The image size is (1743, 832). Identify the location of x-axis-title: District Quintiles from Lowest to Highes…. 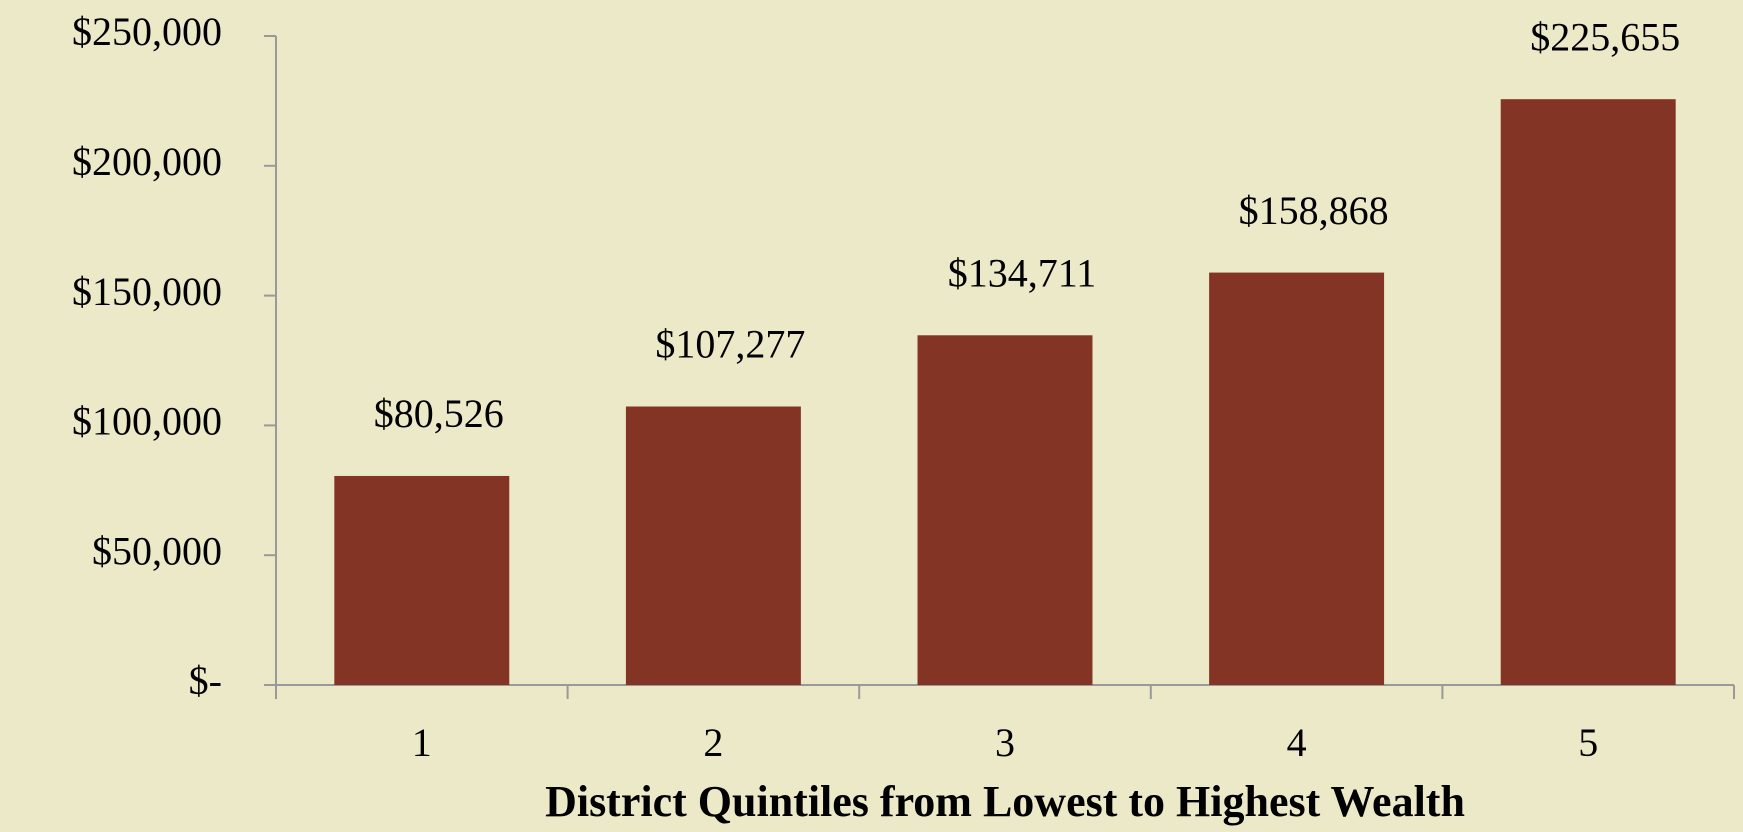
(1005, 801).